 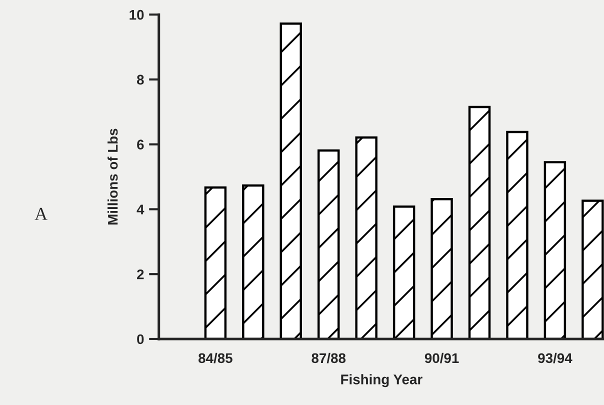 What do you see at coordinates (215, 358) in the screenshot?
I see `x-tick-label: 84/85` at bounding box center [215, 358].